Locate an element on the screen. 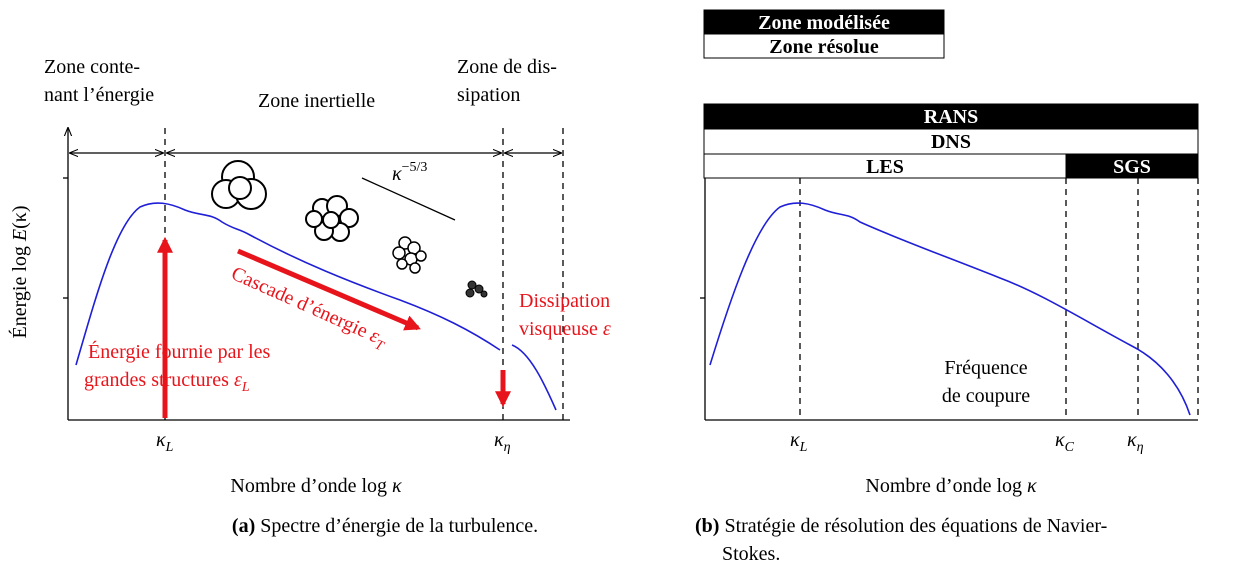 The image size is (1253, 575). cascade-arrow is located at coordinates (329, 289).